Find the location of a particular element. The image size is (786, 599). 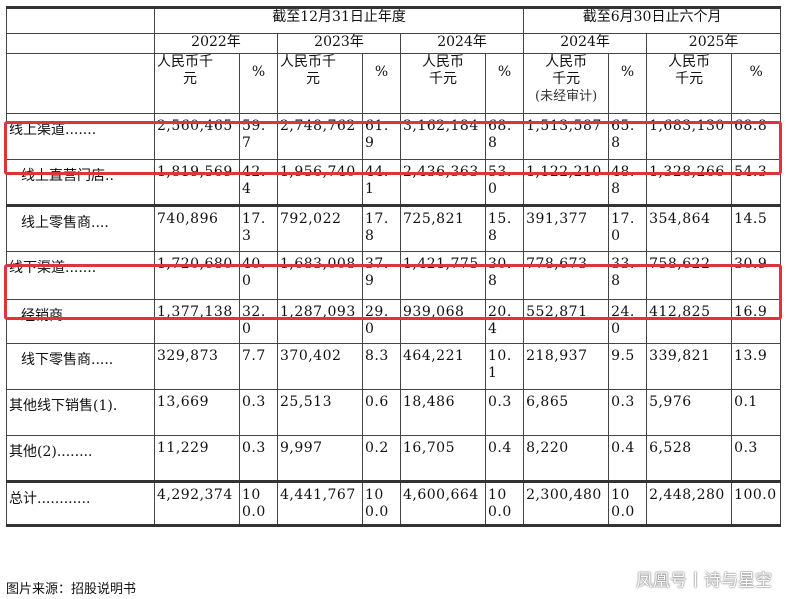

header-year-2023: 2023年 is located at coordinates (339, 43).